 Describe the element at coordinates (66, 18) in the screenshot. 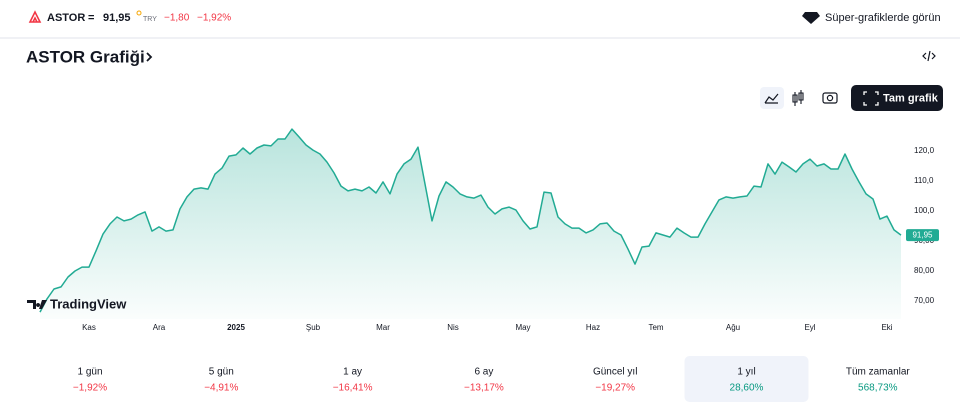

I see `symbol: ASTOR` at that location.